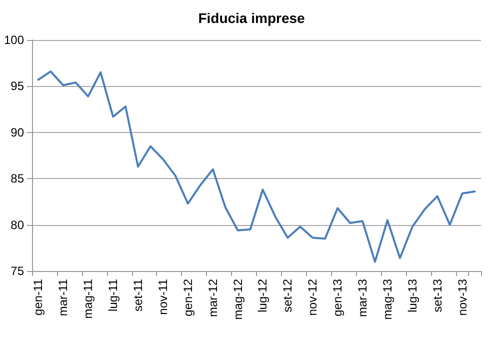 The height and width of the screenshot is (345, 503). What do you see at coordinates (462, 297) in the screenshot?
I see `x-tick-label: nov-13` at bounding box center [462, 297].